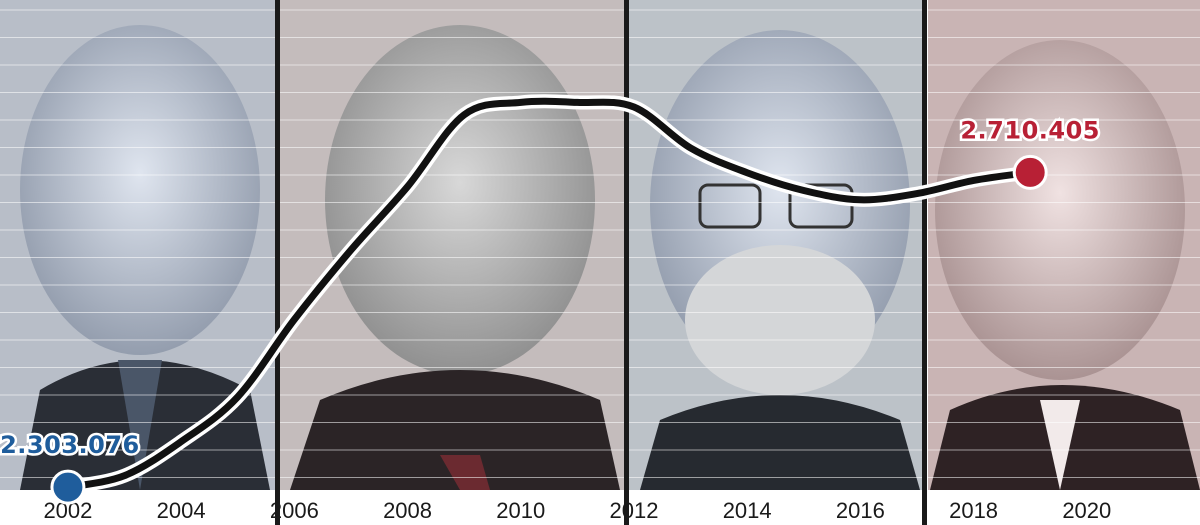 The height and width of the screenshot is (525, 1200). What do you see at coordinates (520, 510) in the screenshot?
I see `x-tick-label: 2010` at bounding box center [520, 510].